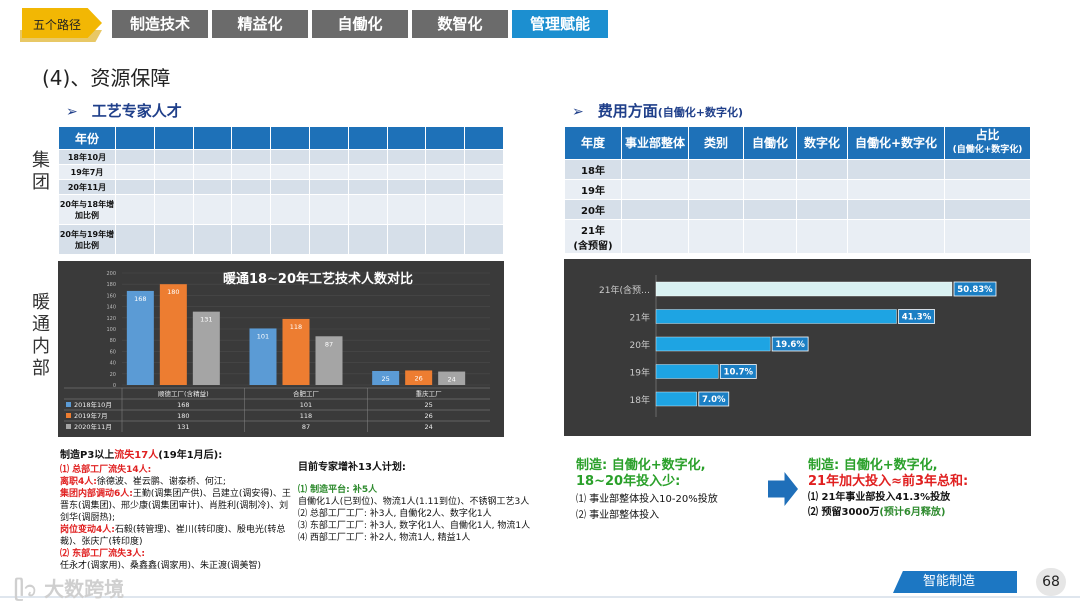 The width and height of the screenshot is (1080, 611). Describe the element at coordinates (296, 327) in the screenshot. I see `bar-value-label: 118` at that location.